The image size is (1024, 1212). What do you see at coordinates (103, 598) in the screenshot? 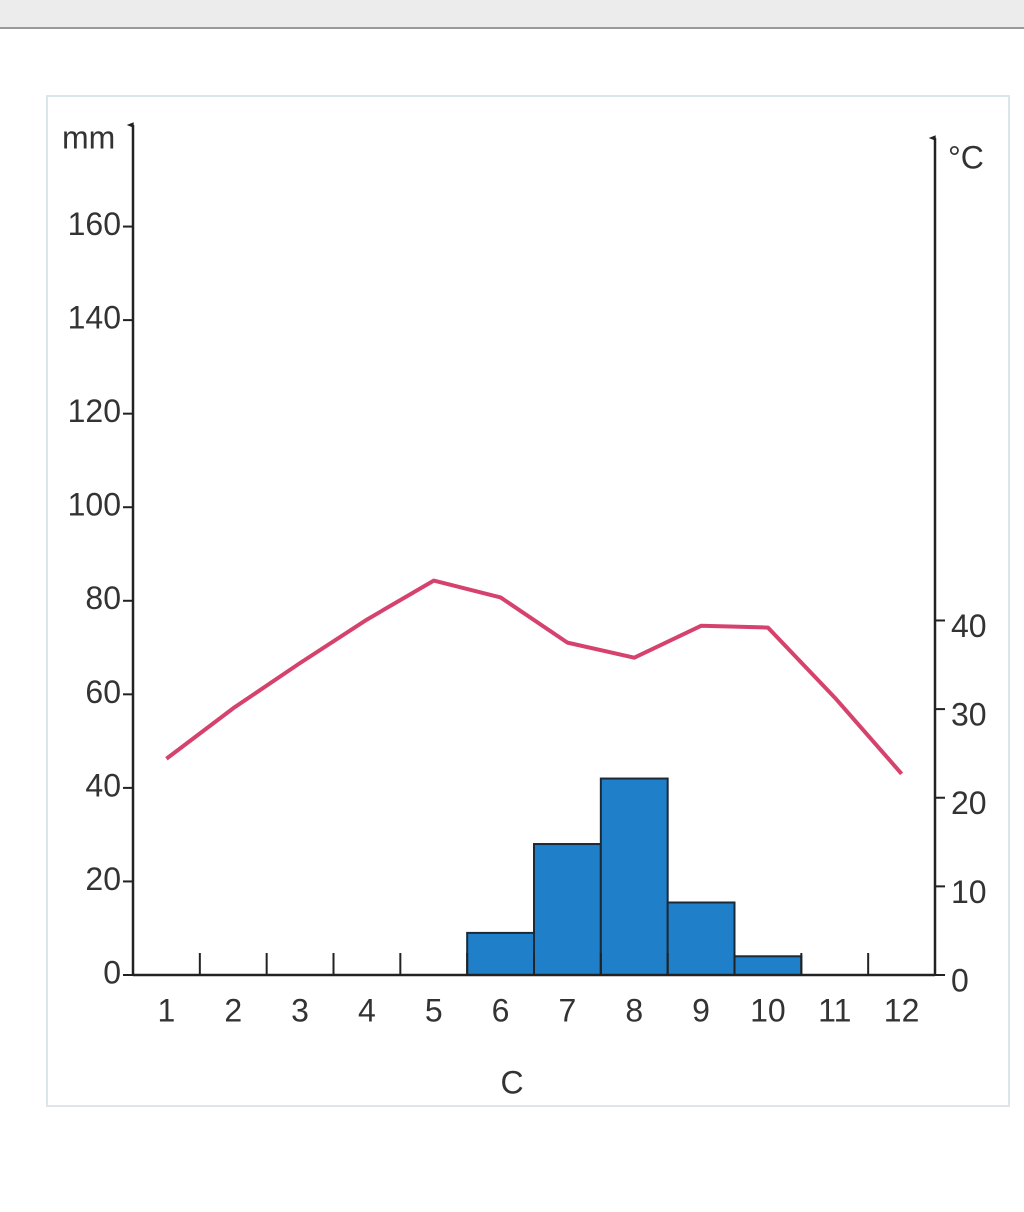
I see `y-tick-label: 80` at bounding box center [103, 598].